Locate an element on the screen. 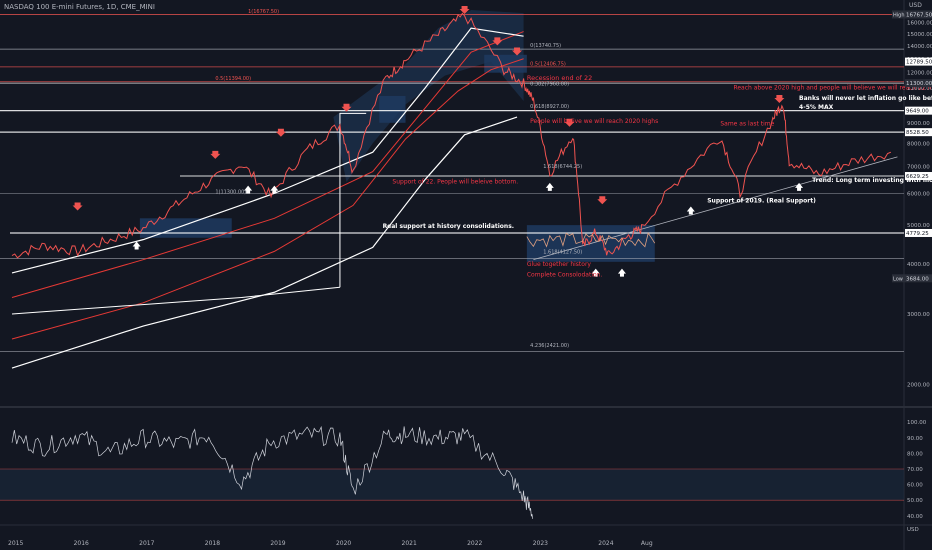 This screenshot has width=932, height=550. time-tick-label: 2024 is located at coordinates (605, 543).